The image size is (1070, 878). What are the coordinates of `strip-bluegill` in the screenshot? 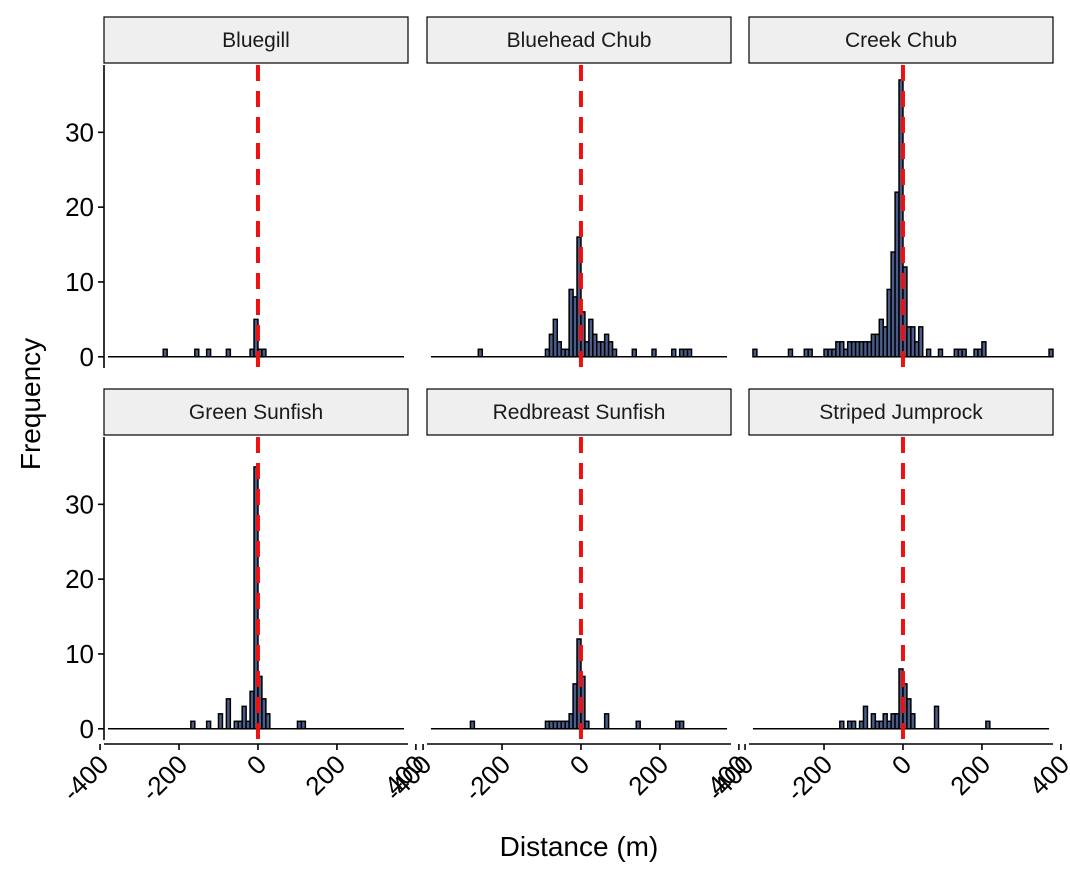 It's located at (256, 40).